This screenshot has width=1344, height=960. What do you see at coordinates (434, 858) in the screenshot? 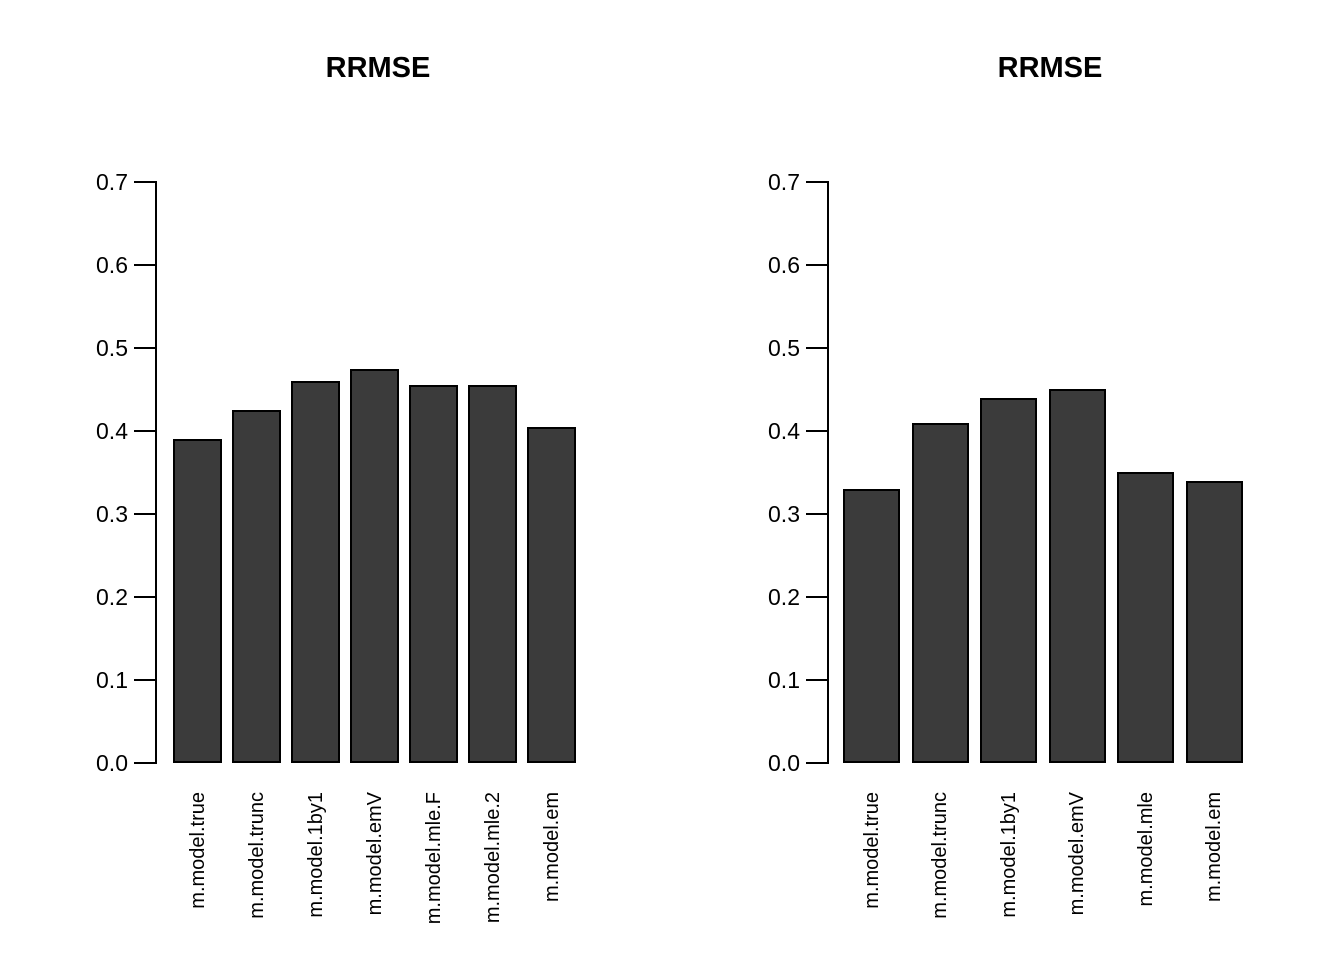
I see `x-category-label: m.model.mle.F` at bounding box center [434, 858].